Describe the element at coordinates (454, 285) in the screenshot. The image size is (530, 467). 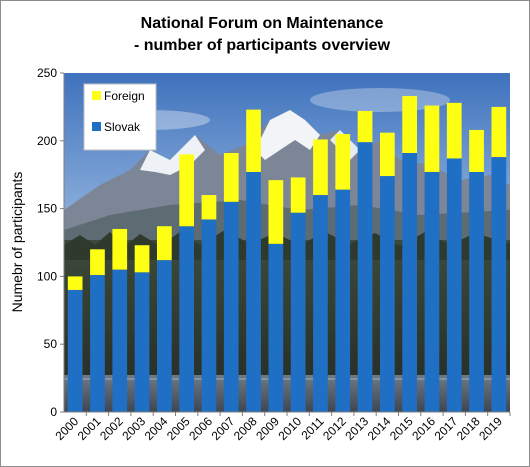
I see `bar-slovak-2017` at that location.